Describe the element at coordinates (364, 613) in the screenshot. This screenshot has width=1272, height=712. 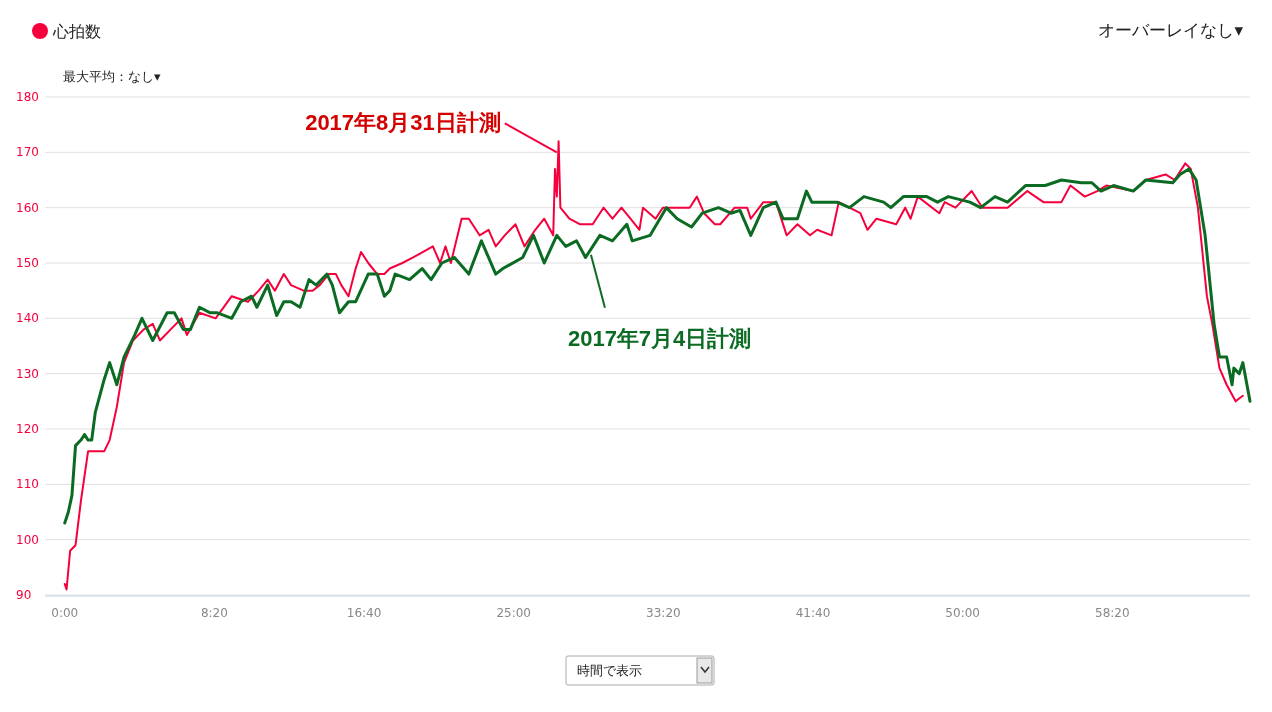
I see `x-tick-label: 16:40` at that location.